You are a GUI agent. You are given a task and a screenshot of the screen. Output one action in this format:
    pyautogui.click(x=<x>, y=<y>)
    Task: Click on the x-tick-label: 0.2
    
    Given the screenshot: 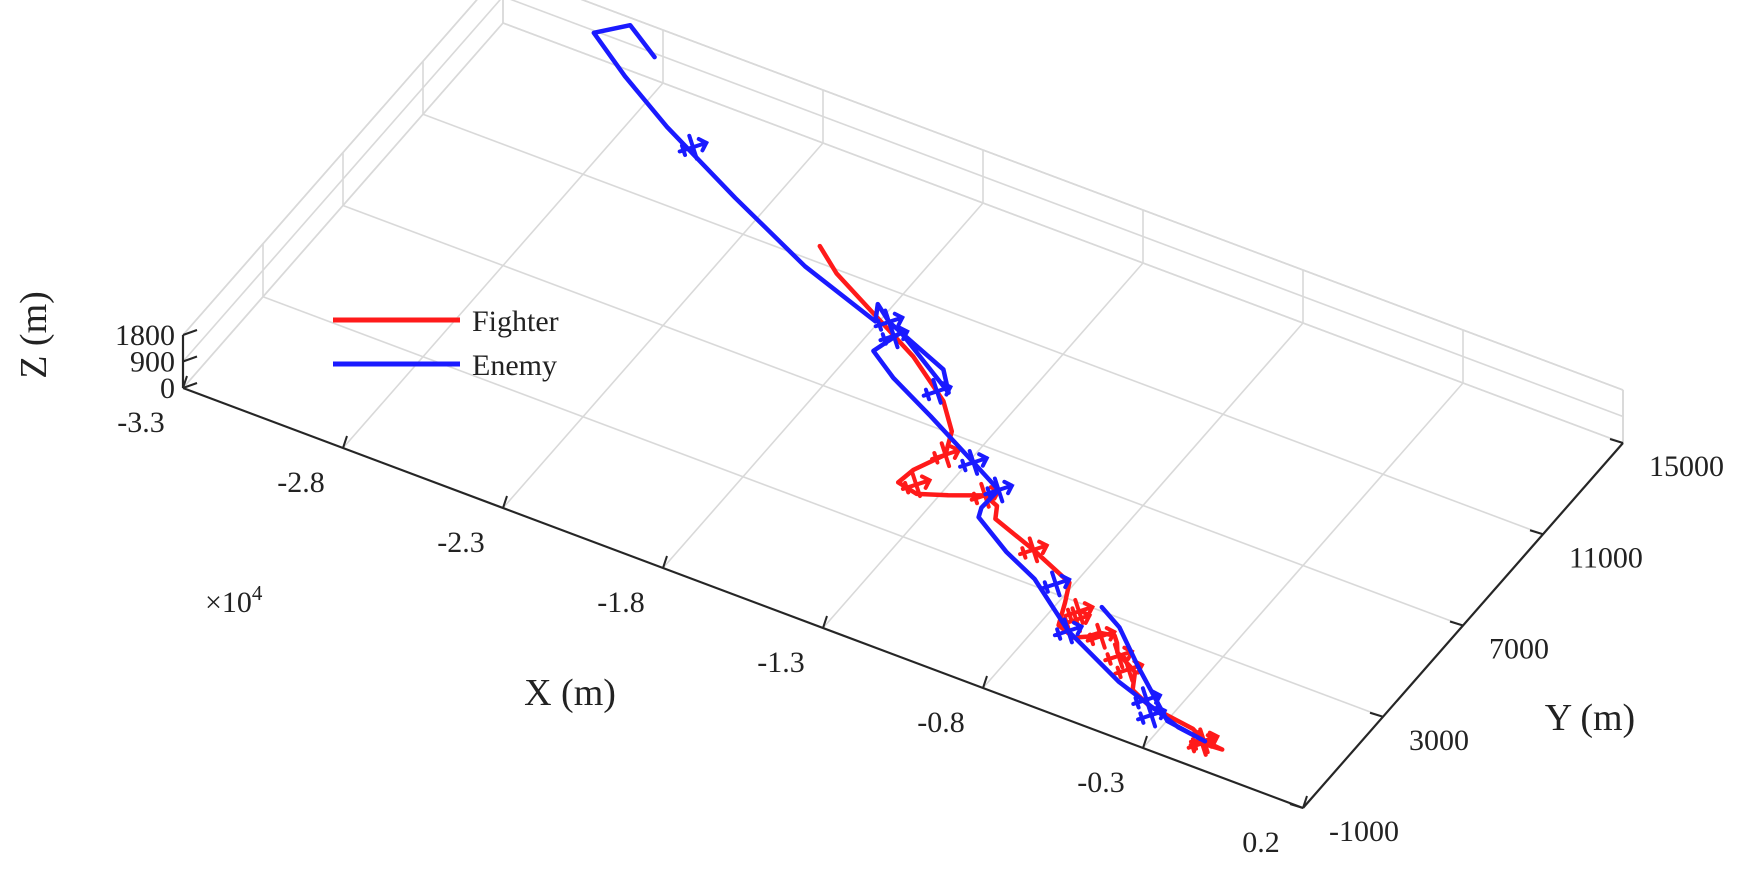 What is the action you would take?
    pyautogui.click(x=1261, y=842)
    